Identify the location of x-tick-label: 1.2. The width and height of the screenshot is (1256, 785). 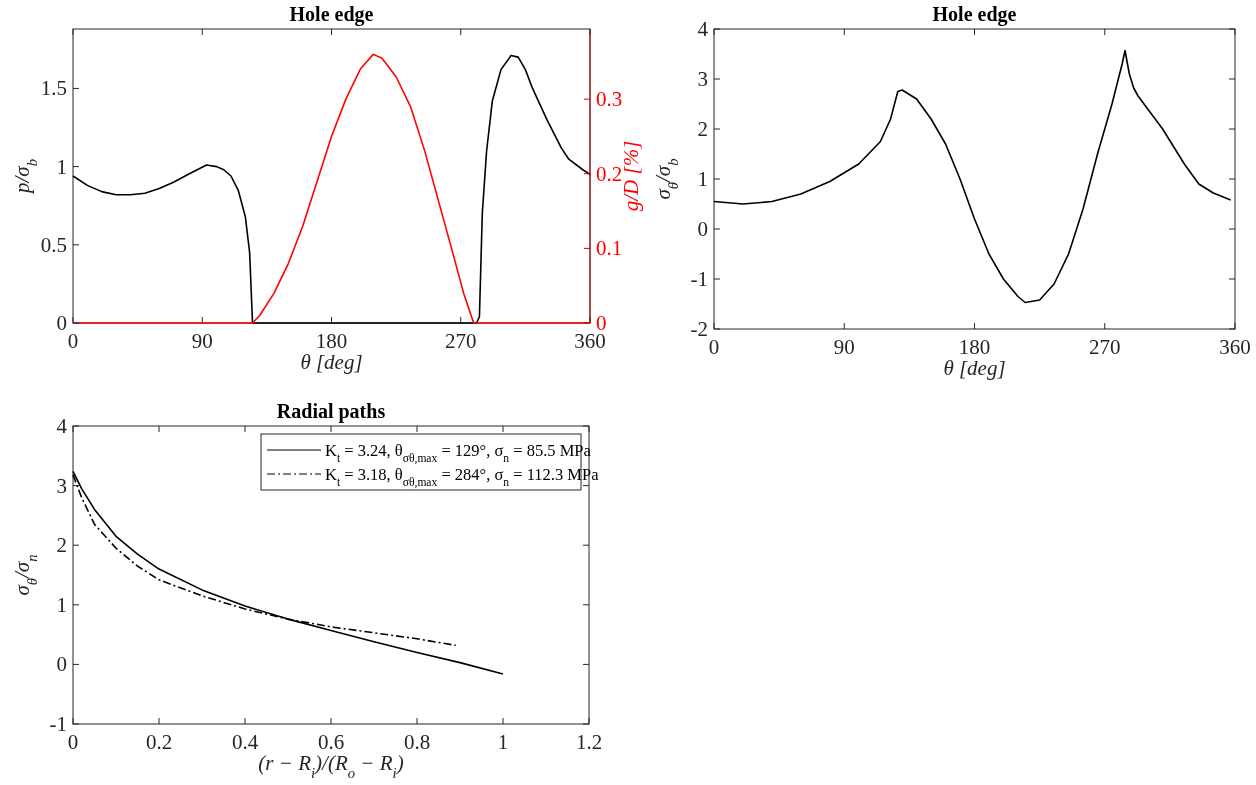
(589, 742).